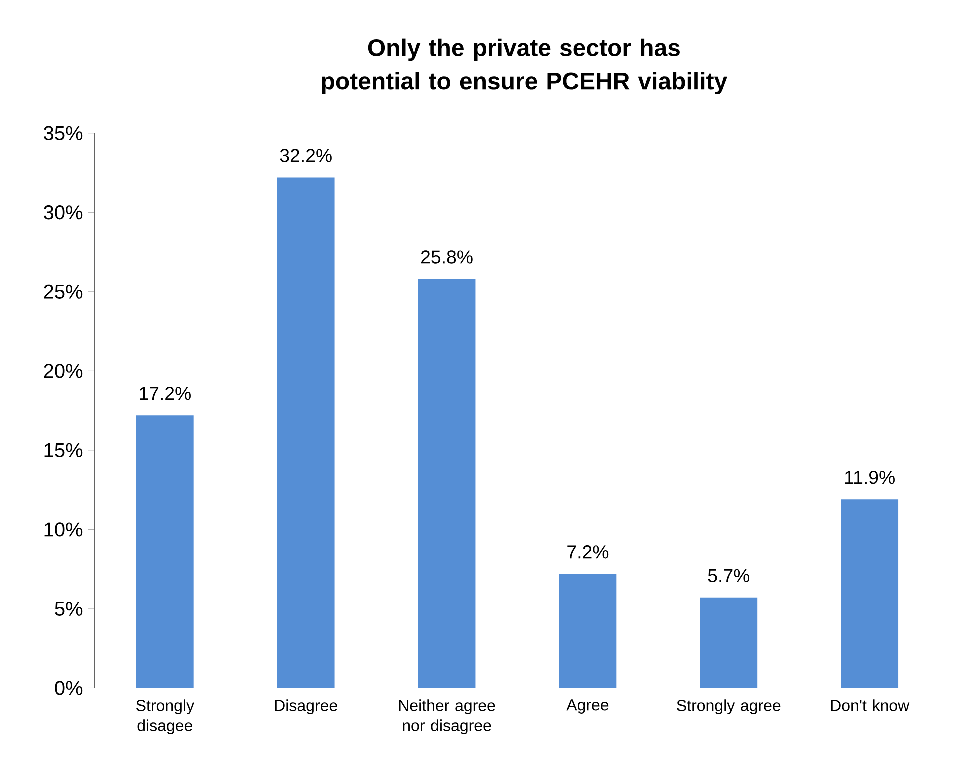  I want to click on y-tick-label: 25%, so click(63, 292).